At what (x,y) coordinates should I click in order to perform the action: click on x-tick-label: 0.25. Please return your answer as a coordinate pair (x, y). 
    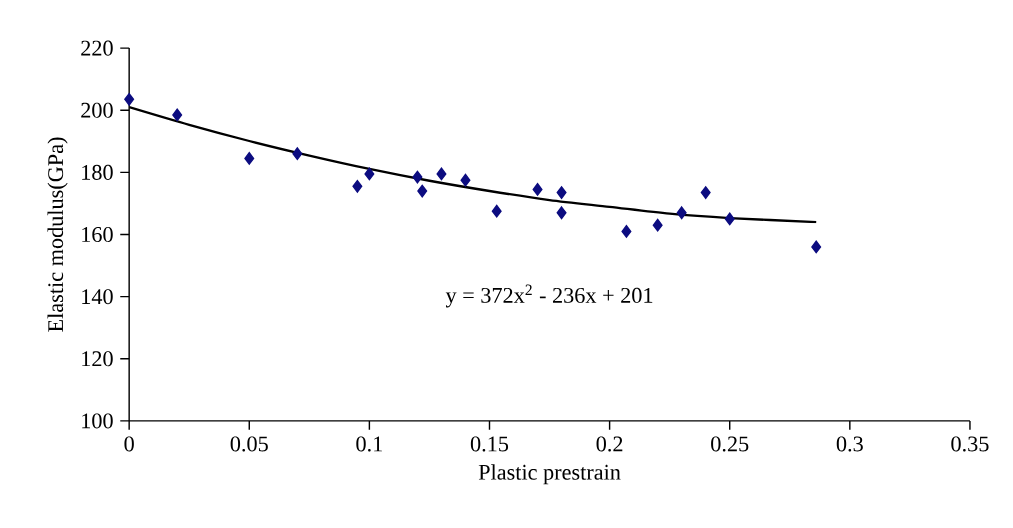
    Looking at the image, I should click on (730, 444).